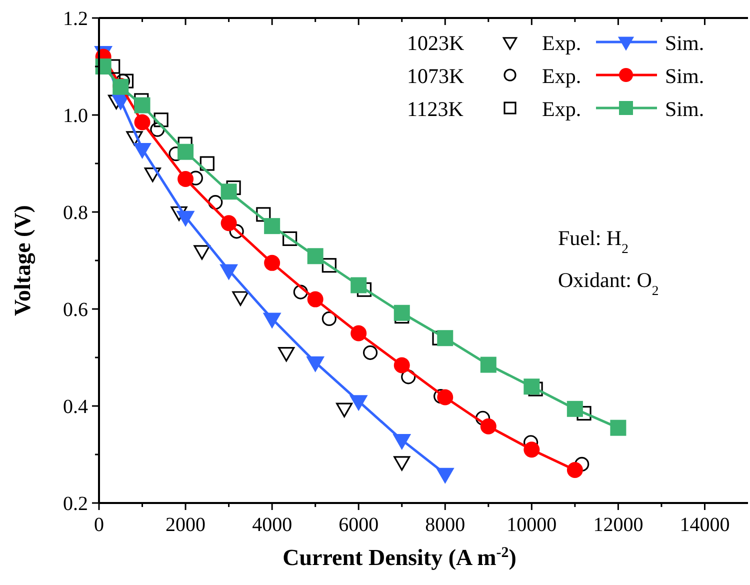  I want to click on y-tick-label: 1.0, so click(75, 116).